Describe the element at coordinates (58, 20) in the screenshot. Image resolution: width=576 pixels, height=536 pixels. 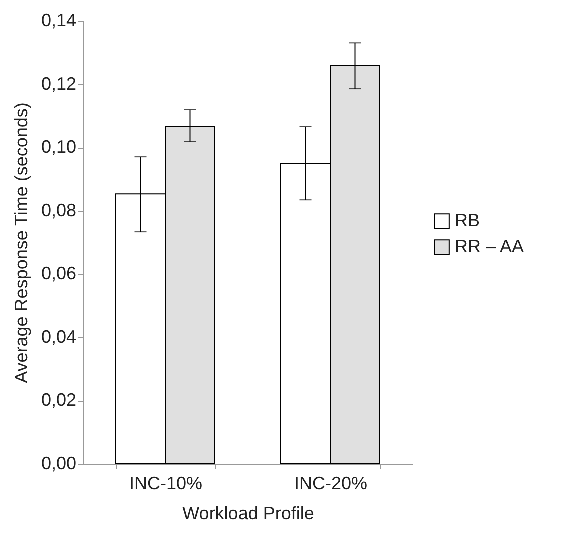
I see `y-tick-label: 0,14` at that location.